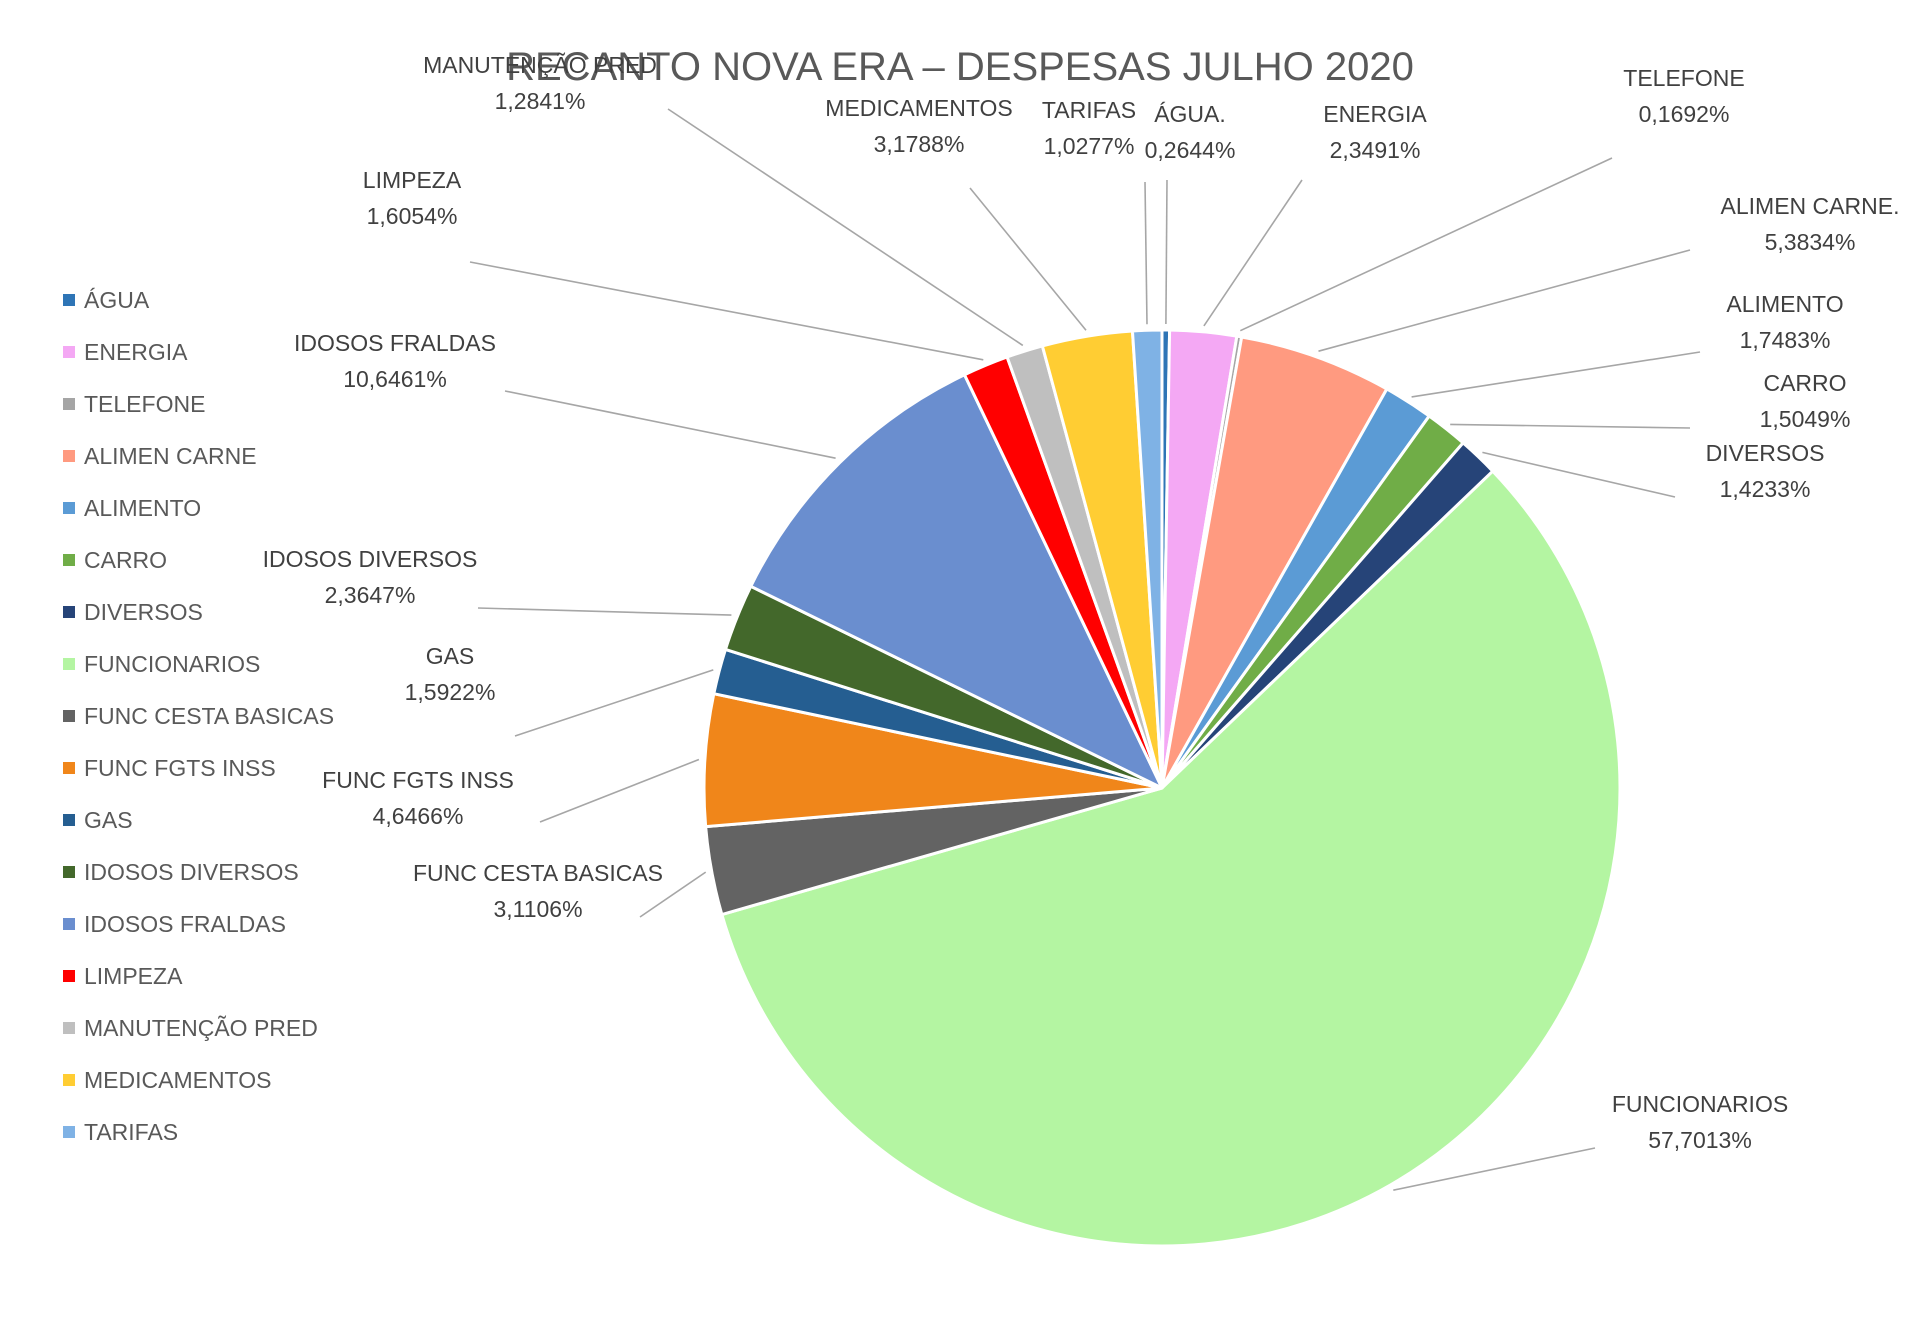 The height and width of the screenshot is (1329, 1920). I want to click on leader-line-medicamentos, so click(1028, 259).